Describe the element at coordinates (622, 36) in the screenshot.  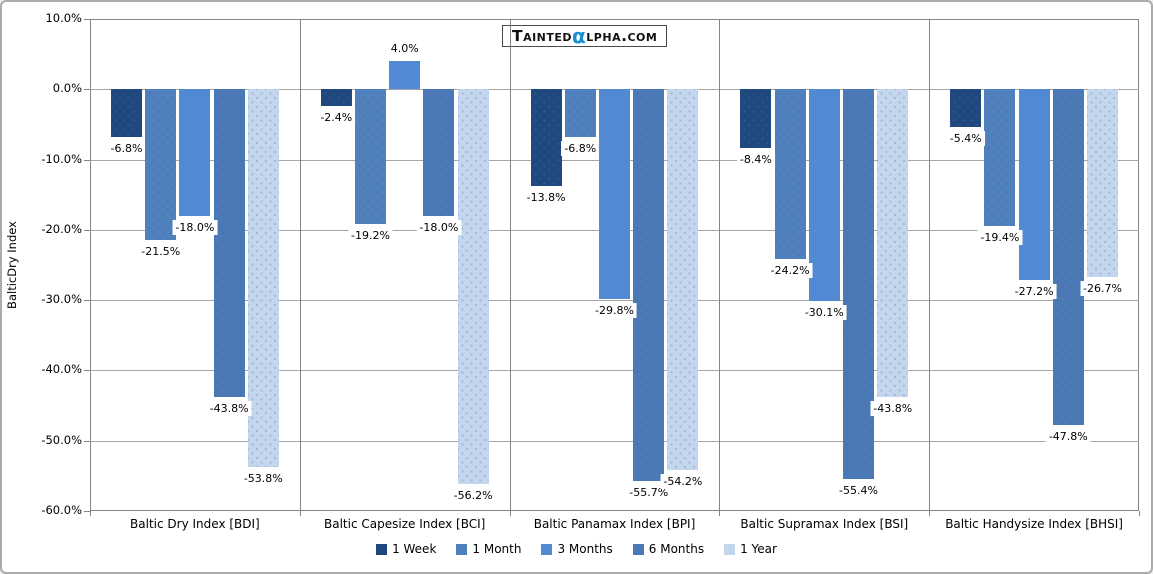
I see `logo-text-suffix: lpha.com` at that location.